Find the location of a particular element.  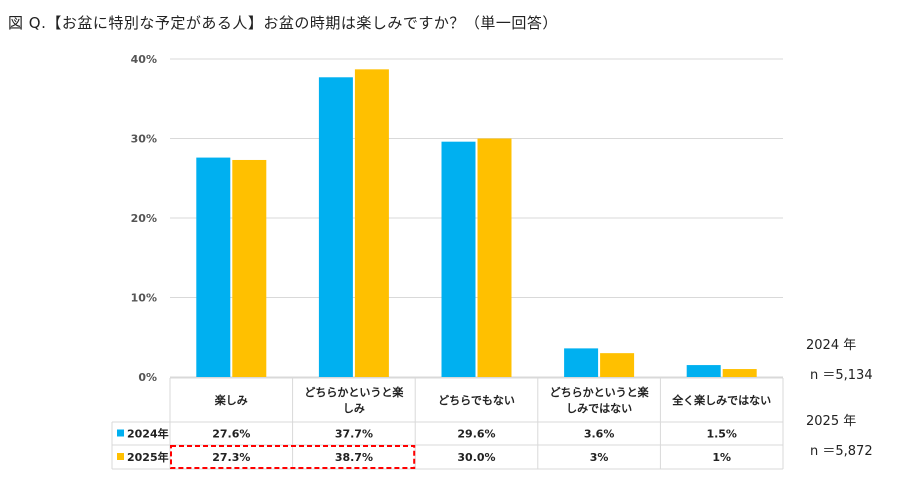

legend-swatch-2025 is located at coordinates (120, 456).